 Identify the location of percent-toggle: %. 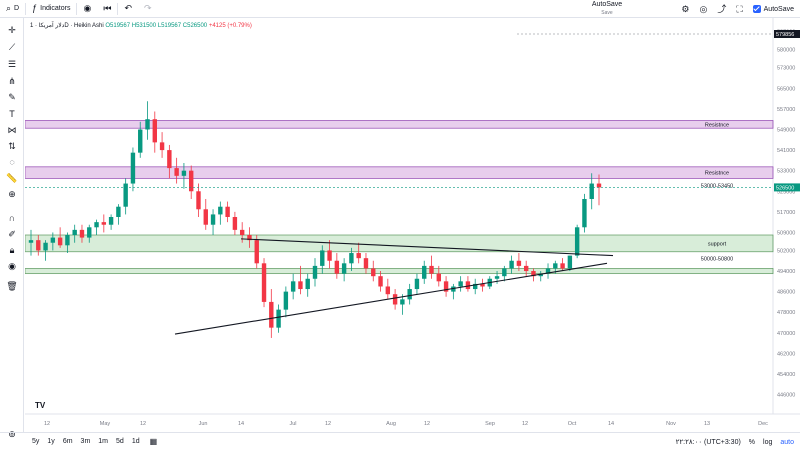
(752, 442).